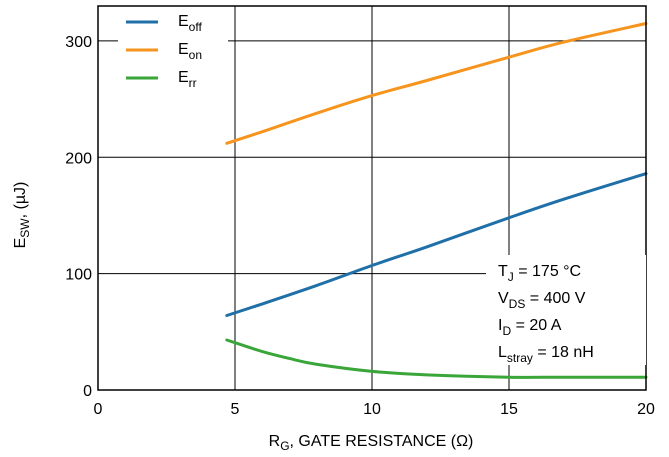 This screenshot has width=669, height=457. Describe the element at coordinates (190, 23) in the screenshot. I see `legend-label-off: Eoff` at that location.